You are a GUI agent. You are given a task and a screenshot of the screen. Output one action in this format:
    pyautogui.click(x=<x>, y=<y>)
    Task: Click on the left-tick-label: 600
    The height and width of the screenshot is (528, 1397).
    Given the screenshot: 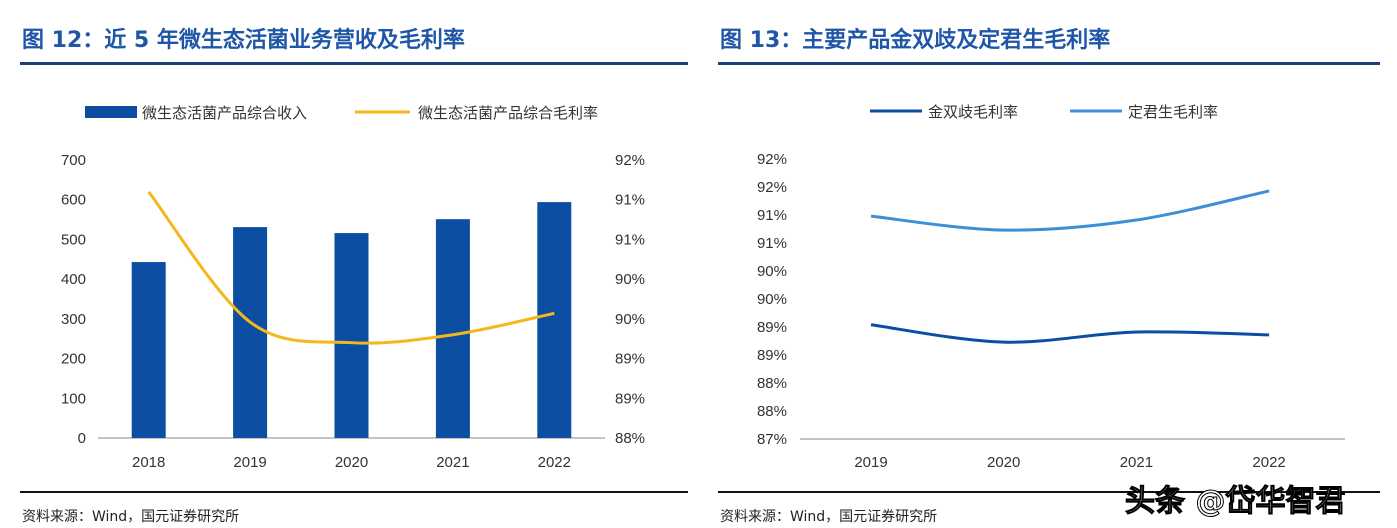 What is the action you would take?
    pyautogui.click(x=73, y=200)
    